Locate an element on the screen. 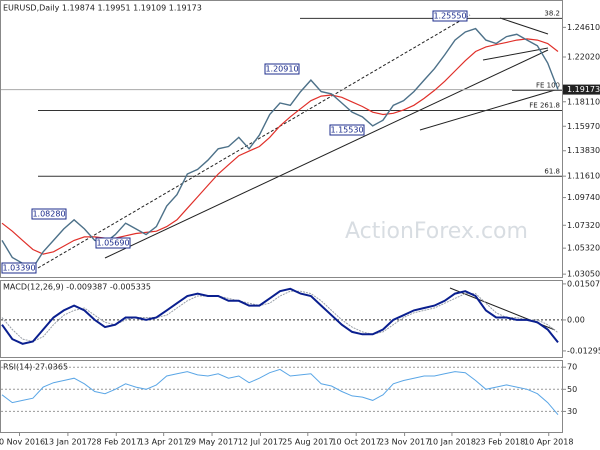 This screenshot has height=450, width=600. annotation-label: 1.08280 is located at coordinates (48, 214).